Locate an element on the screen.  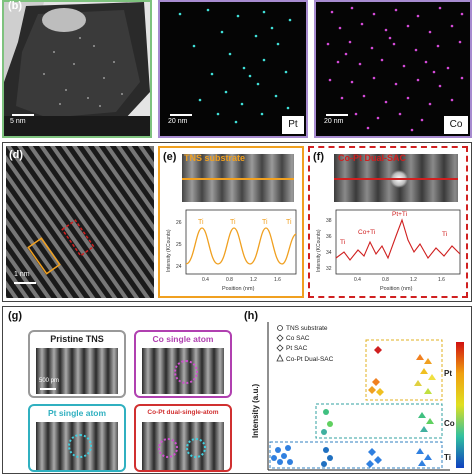
h-ylabel: Intensity (a.u.) is located at coordinates (255, 410).